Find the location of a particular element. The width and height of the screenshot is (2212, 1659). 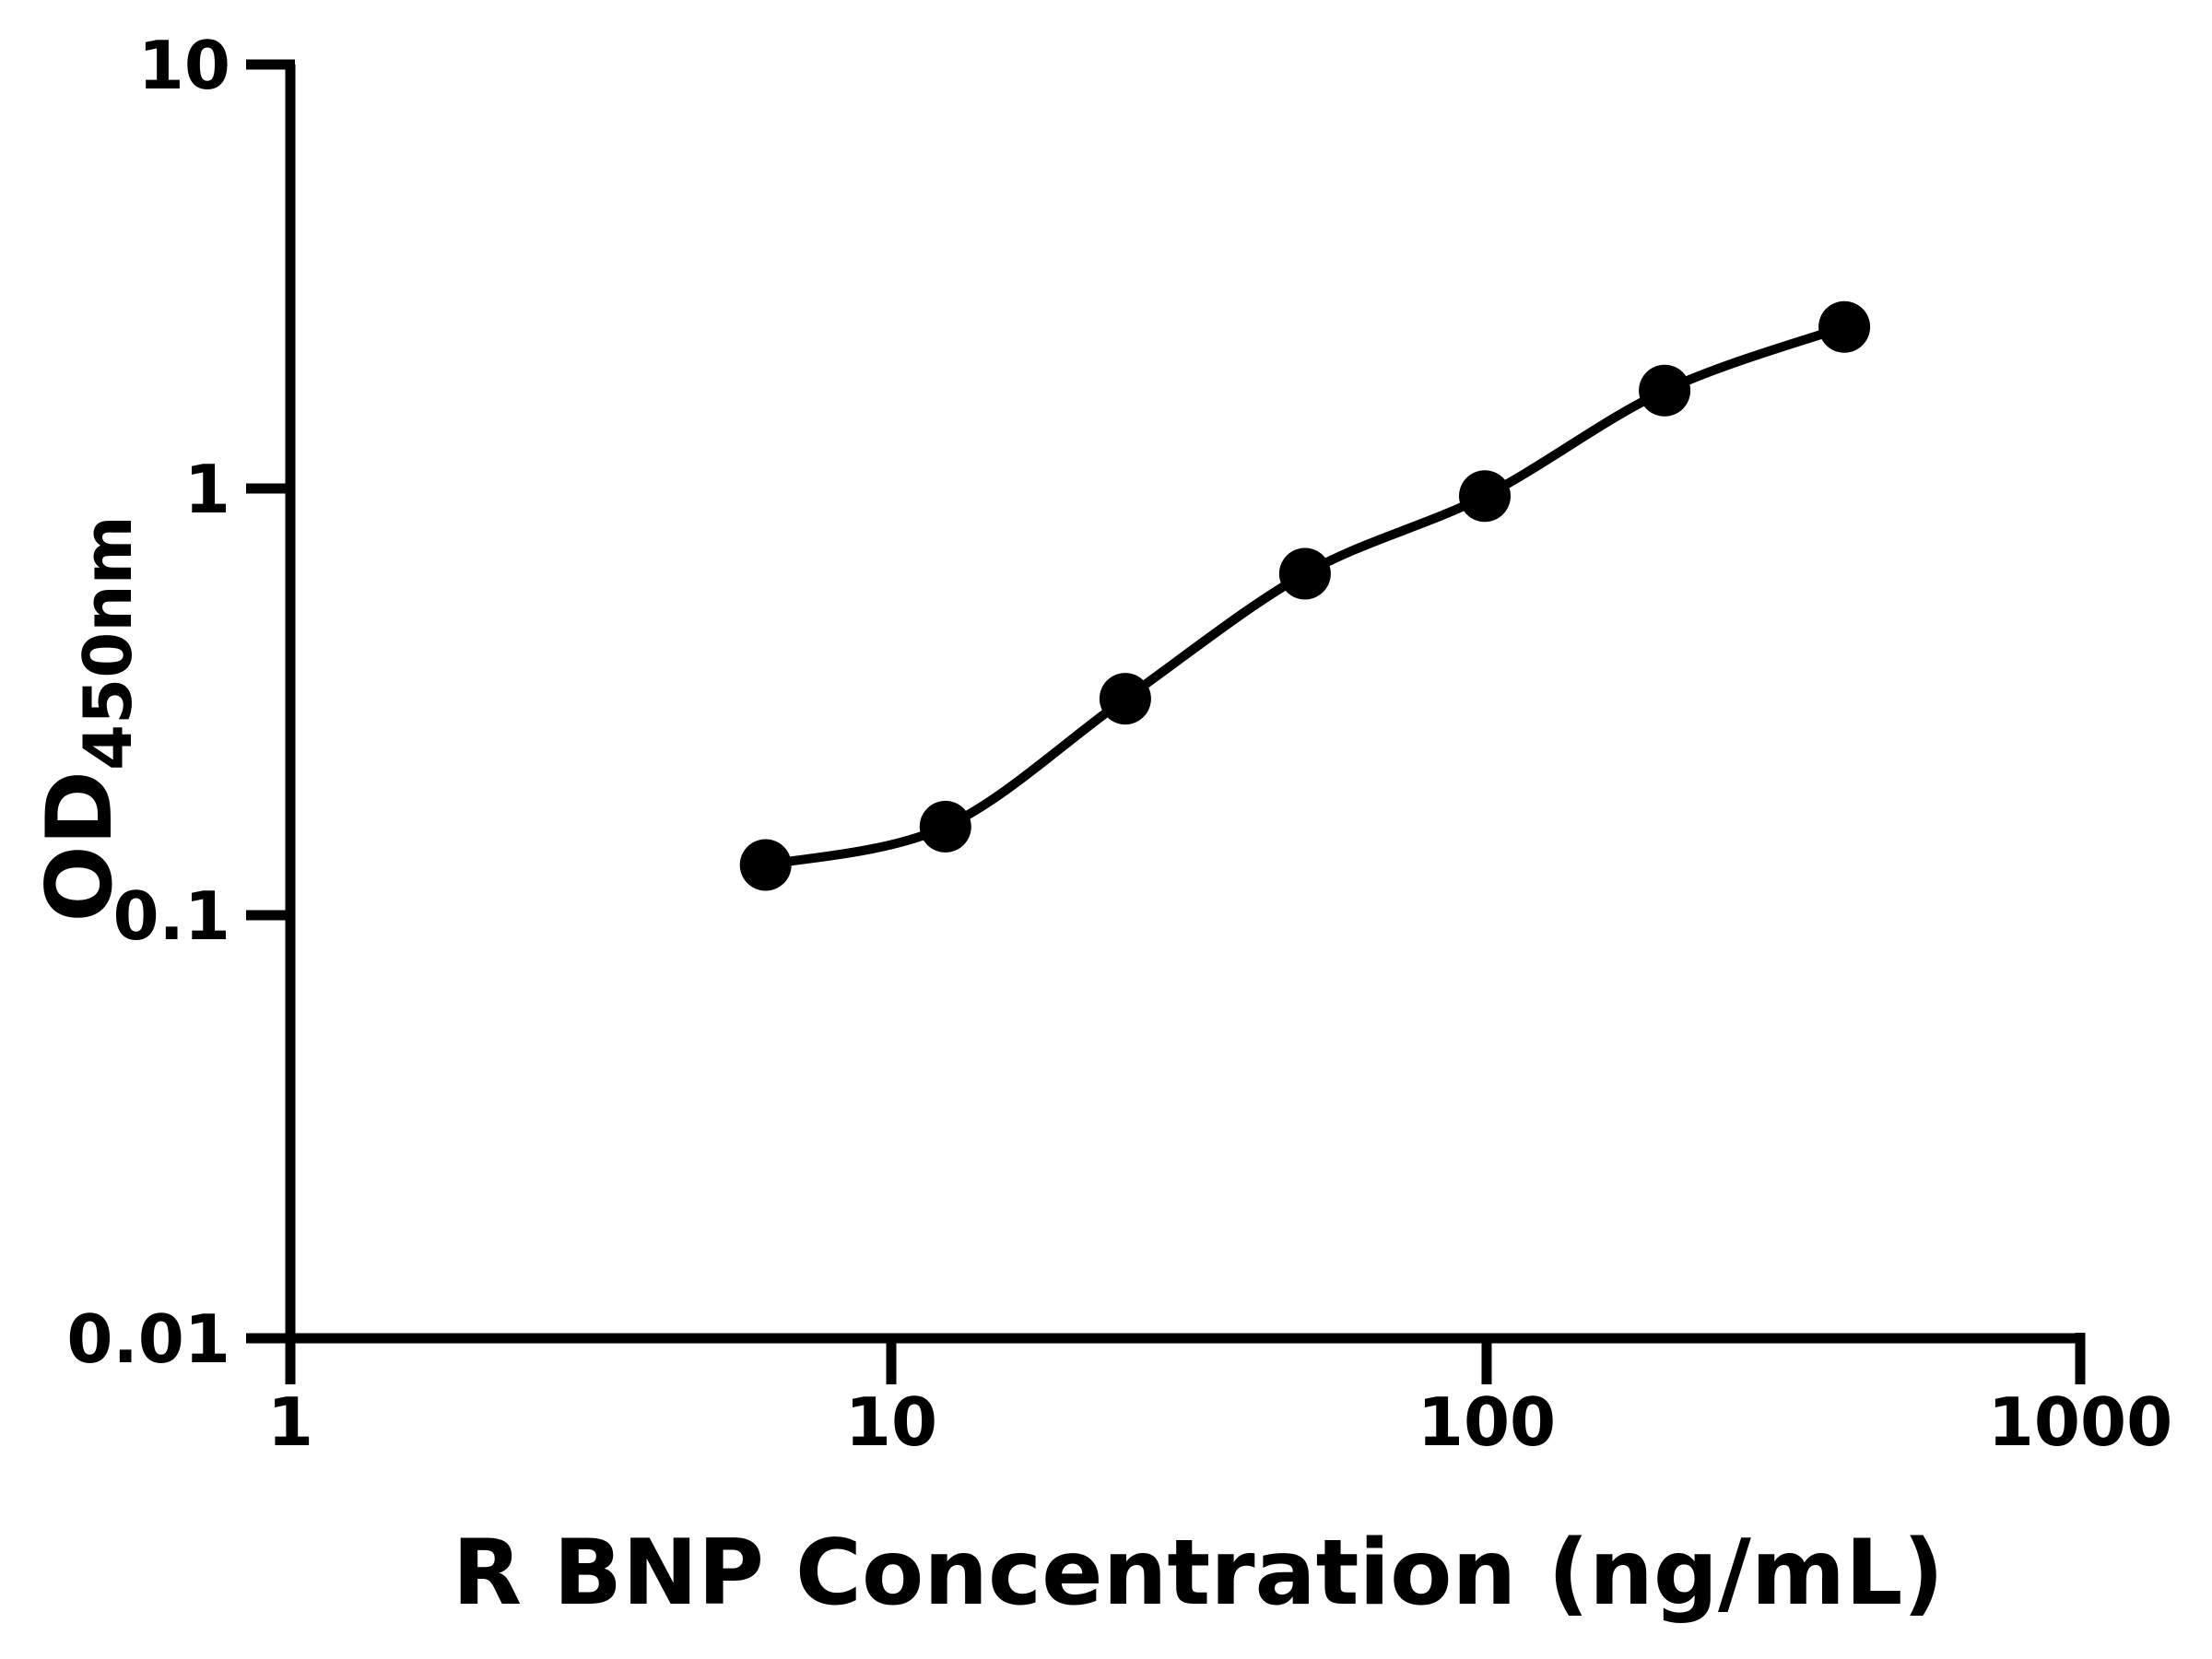

x-axis-title: R BNP Concentration (ng/mL) is located at coordinates (1198, 1573).